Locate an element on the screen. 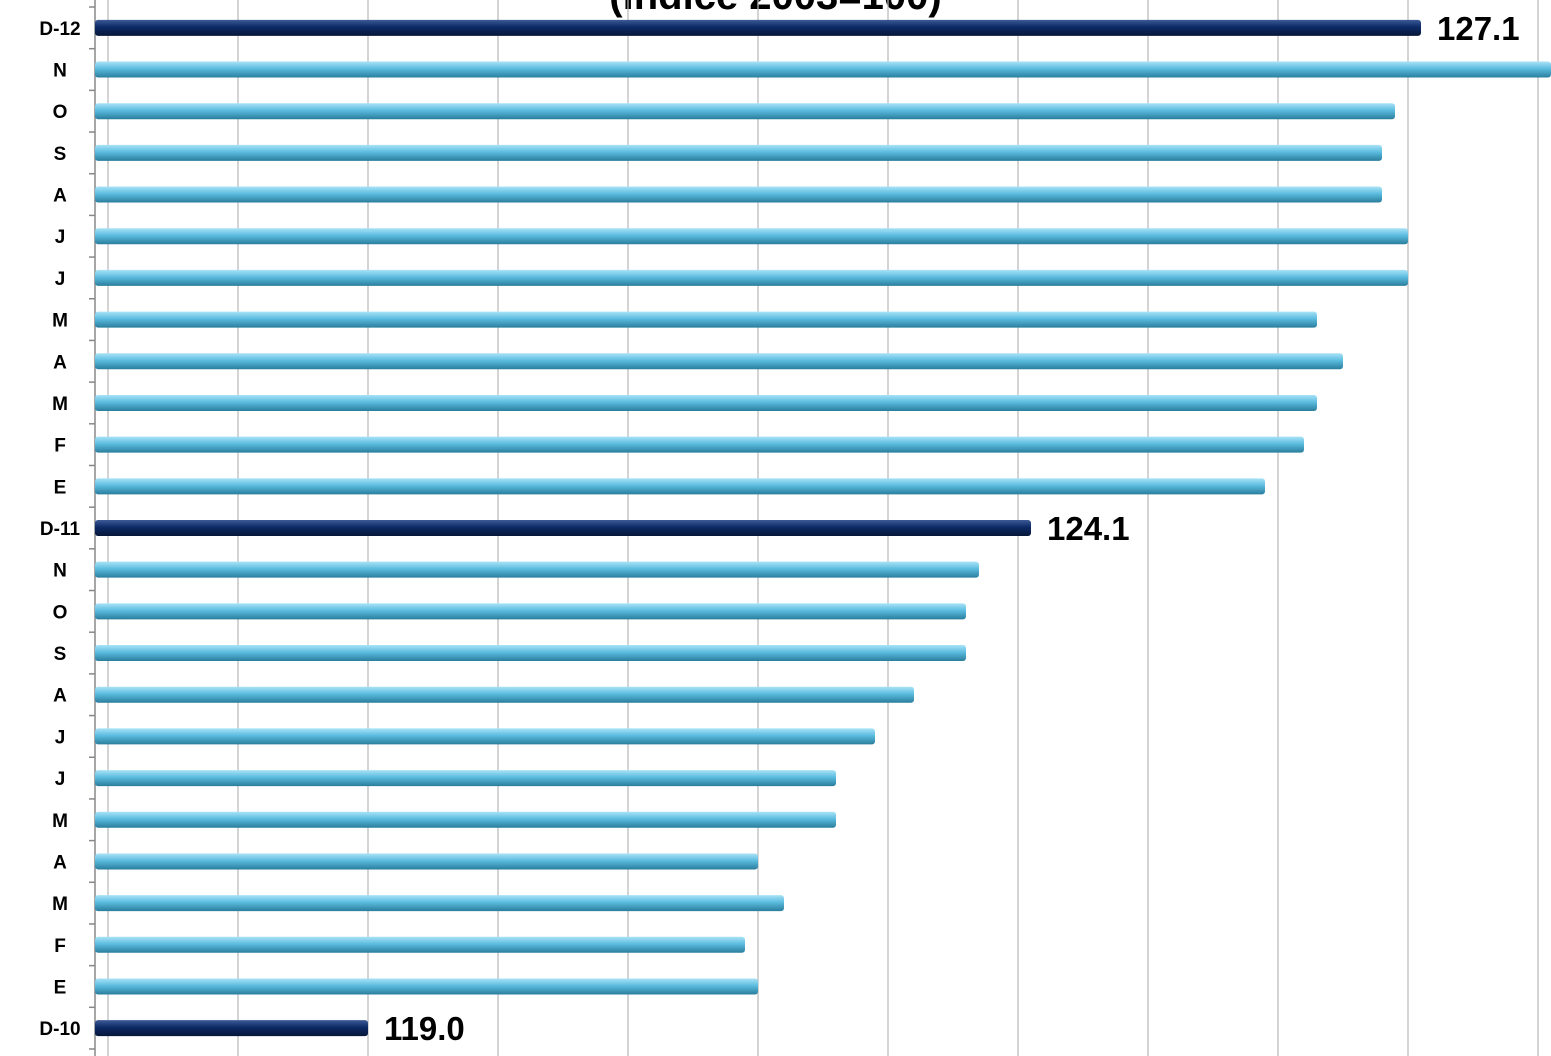  chart-title: (índice 2003=100) is located at coordinates (775, 9).